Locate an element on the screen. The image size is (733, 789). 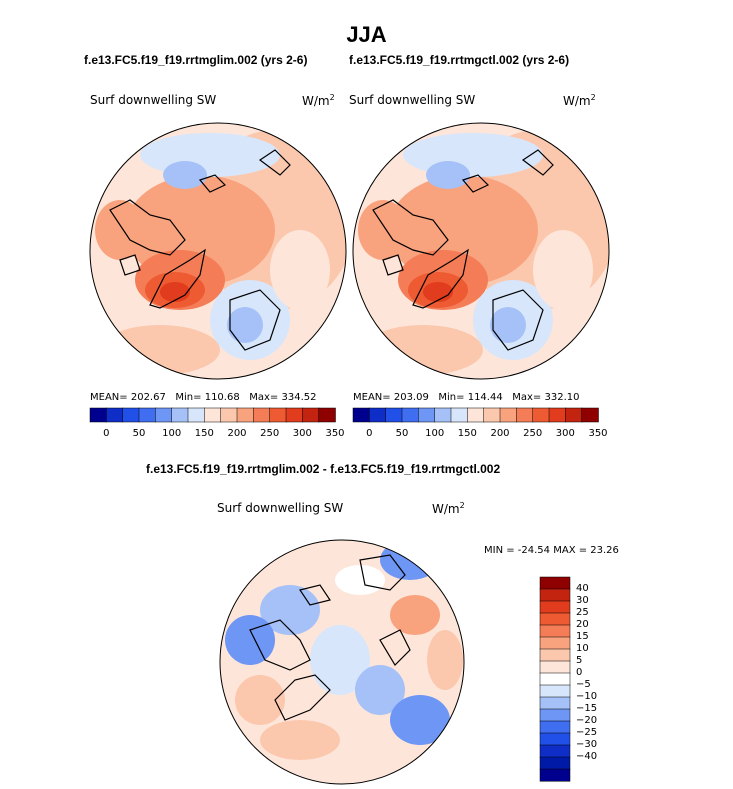
panel-1-units: W/m2 is located at coordinates (318, 100).